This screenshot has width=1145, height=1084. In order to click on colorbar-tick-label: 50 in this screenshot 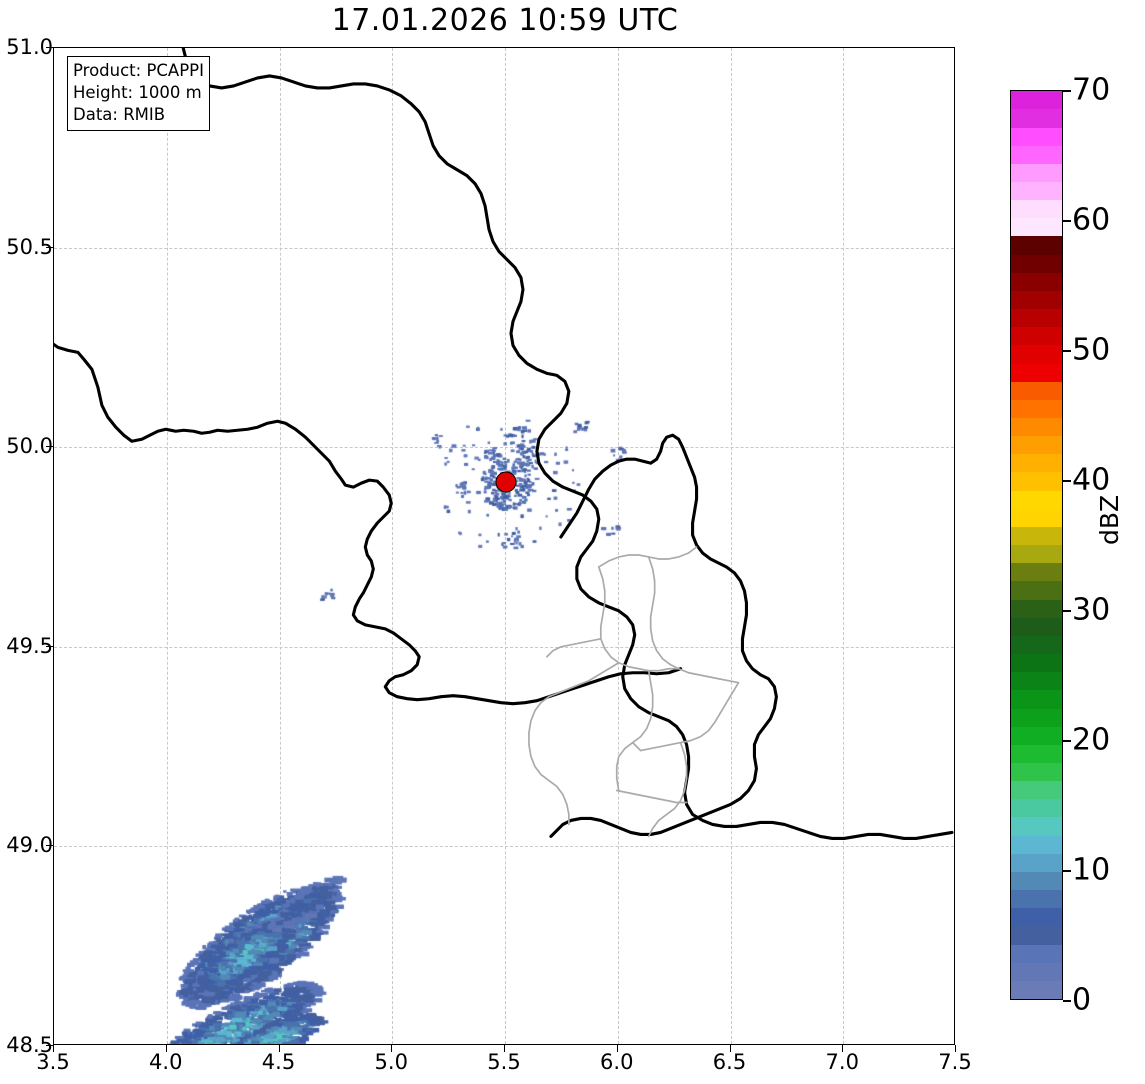, I will do `click(1091, 350)`.